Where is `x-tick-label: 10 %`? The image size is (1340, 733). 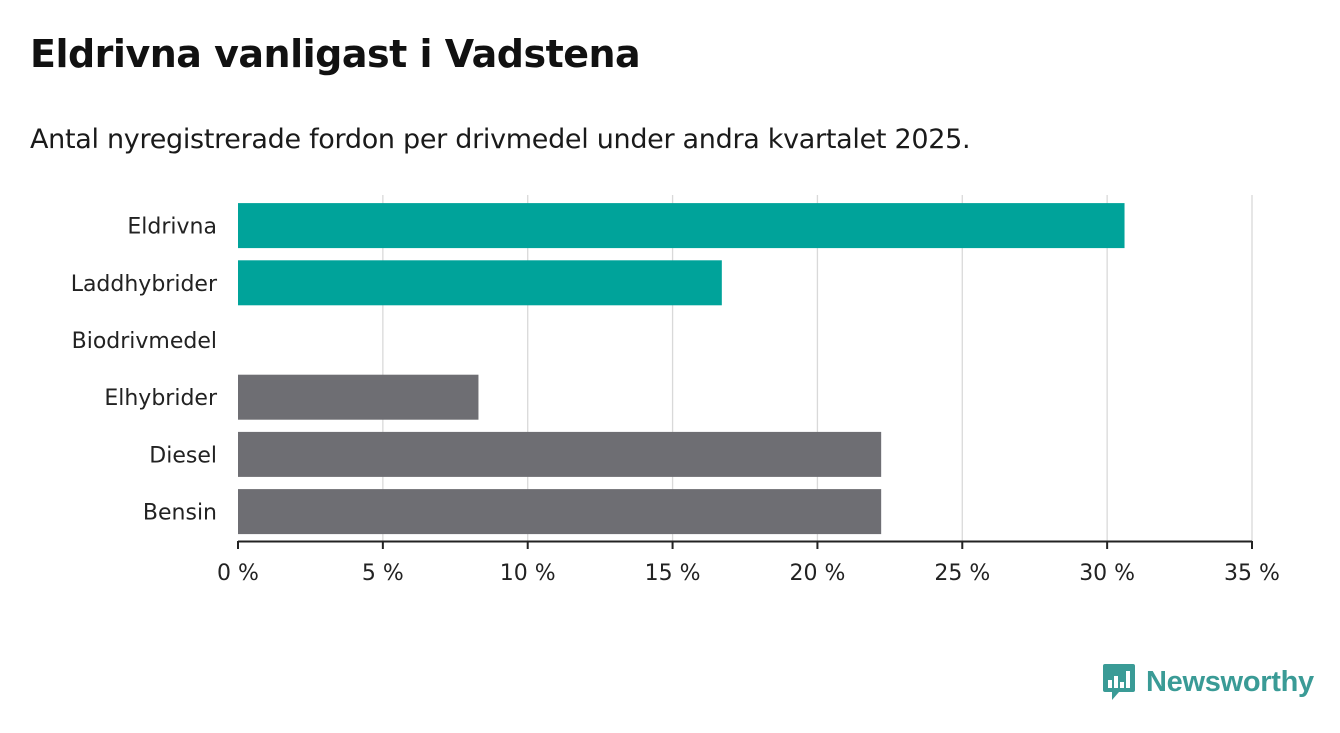
x-tick-label: 10 % is located at coordinates (528, 573).